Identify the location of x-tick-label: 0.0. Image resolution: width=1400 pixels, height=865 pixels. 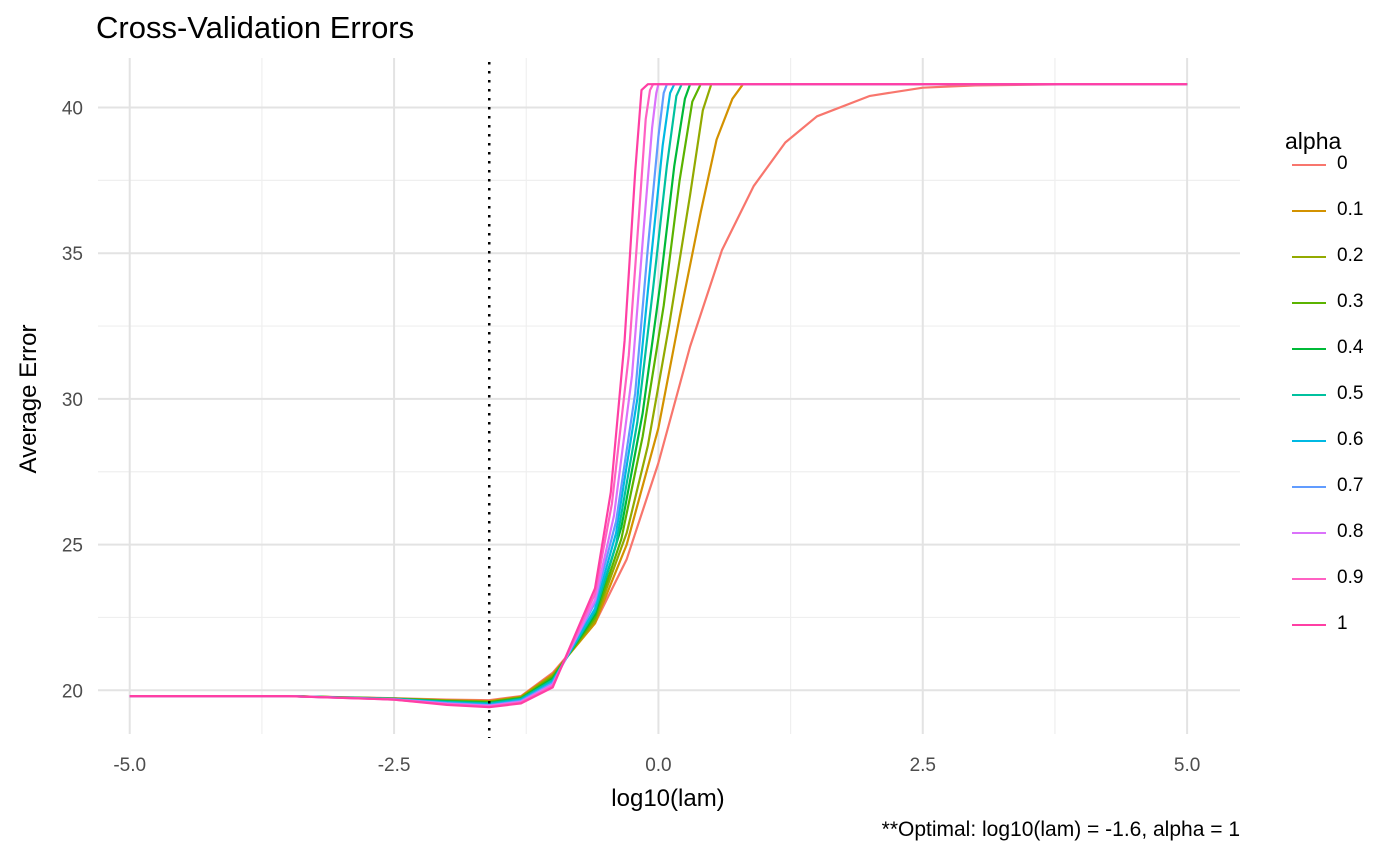
(658, 765).